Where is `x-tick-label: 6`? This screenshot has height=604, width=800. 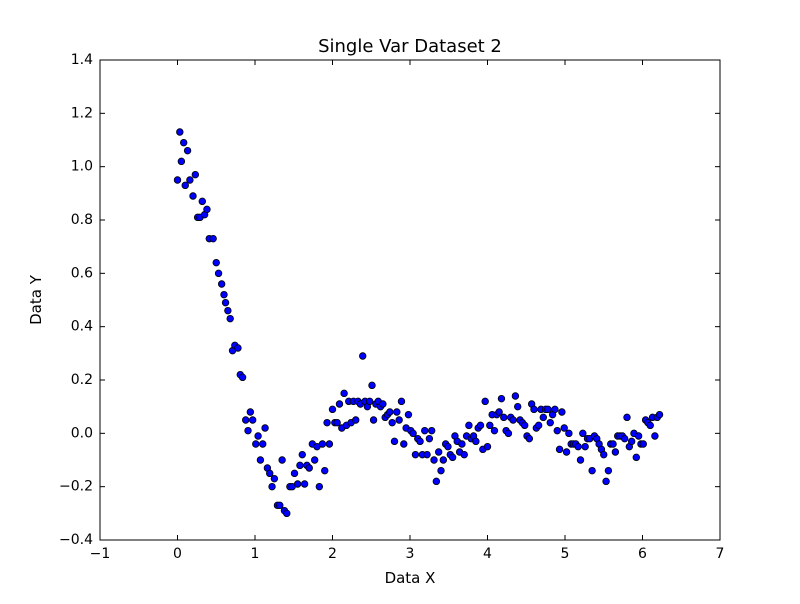
x-tick-label: 6 is located at coordinates (642, 554).